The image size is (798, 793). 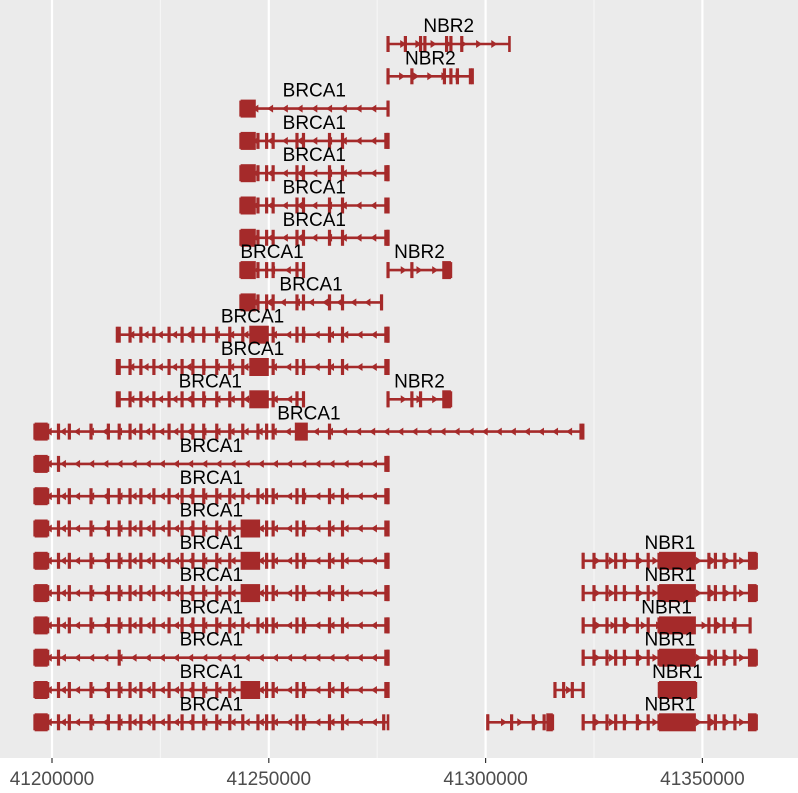 I want to click on gene-label: BRCA1, so click(x=211, y=640).